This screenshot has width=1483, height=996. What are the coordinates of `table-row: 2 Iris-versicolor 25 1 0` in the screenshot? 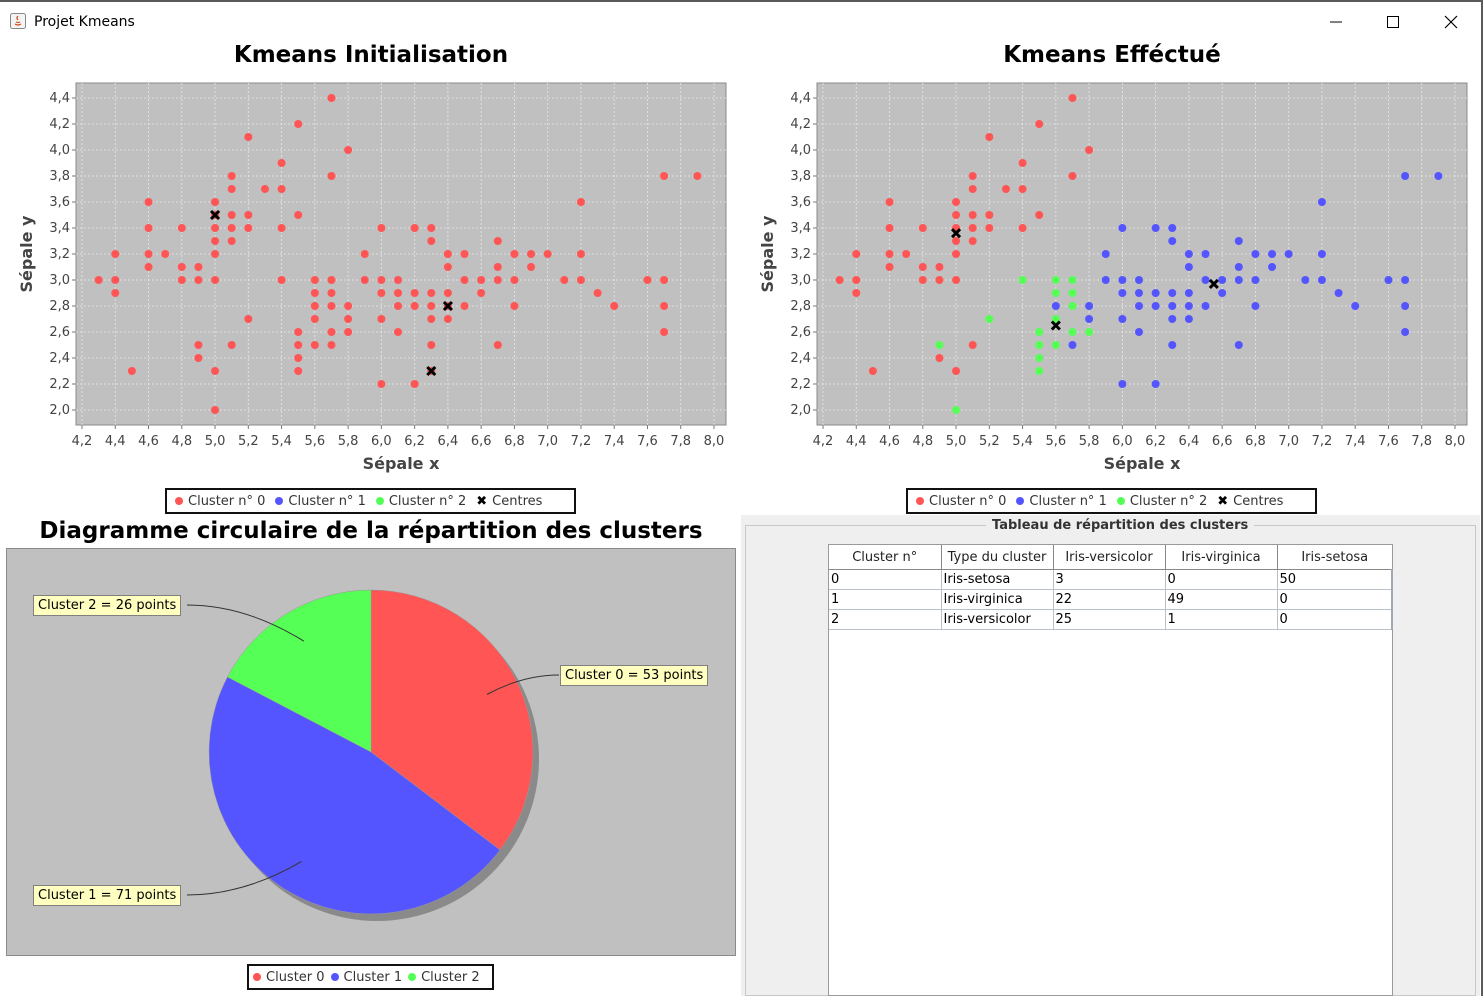 It's located at (1111, 619).